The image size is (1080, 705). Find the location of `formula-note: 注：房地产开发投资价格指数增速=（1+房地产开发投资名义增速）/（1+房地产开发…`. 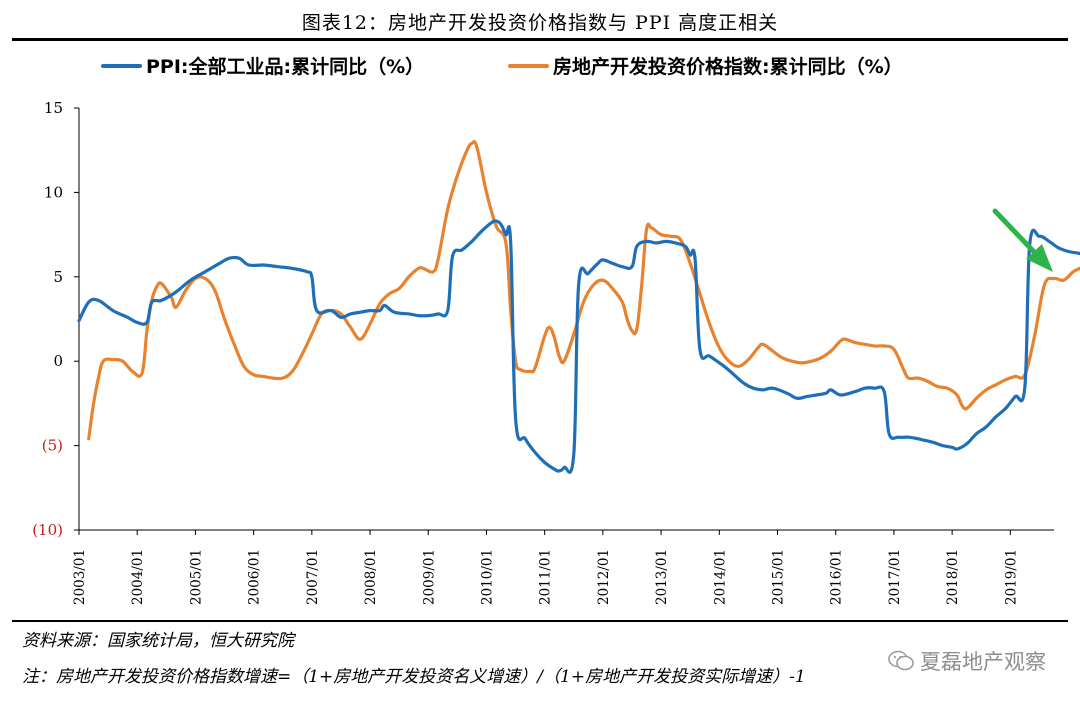

formula-note: 注：房地产开发投资价格指数增速=（1+房地产开发投资名义增速）/（1+房地产开发… is located at coordinates (414, 677).